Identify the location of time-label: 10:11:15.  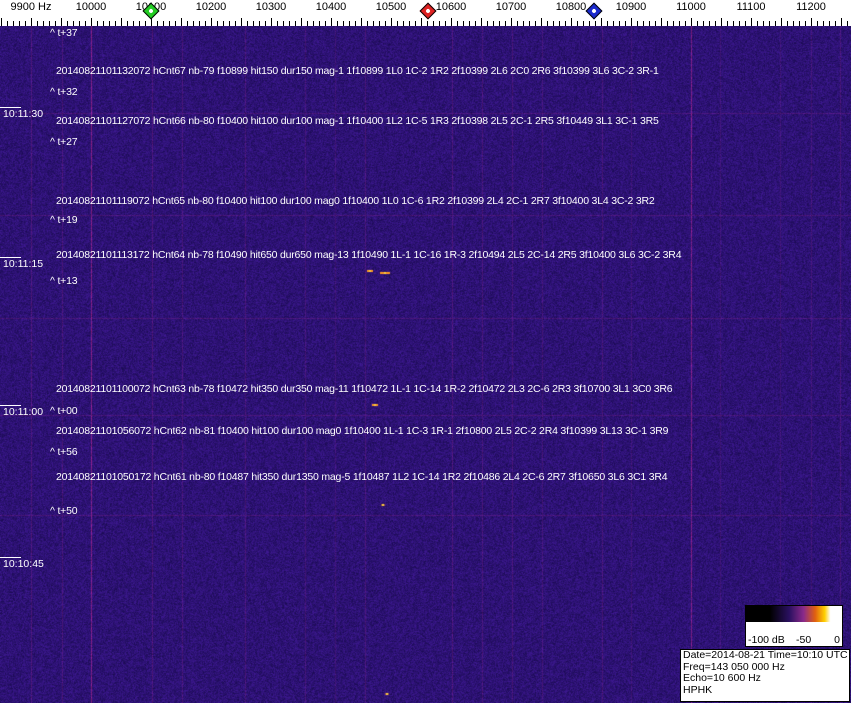
(21, 263).